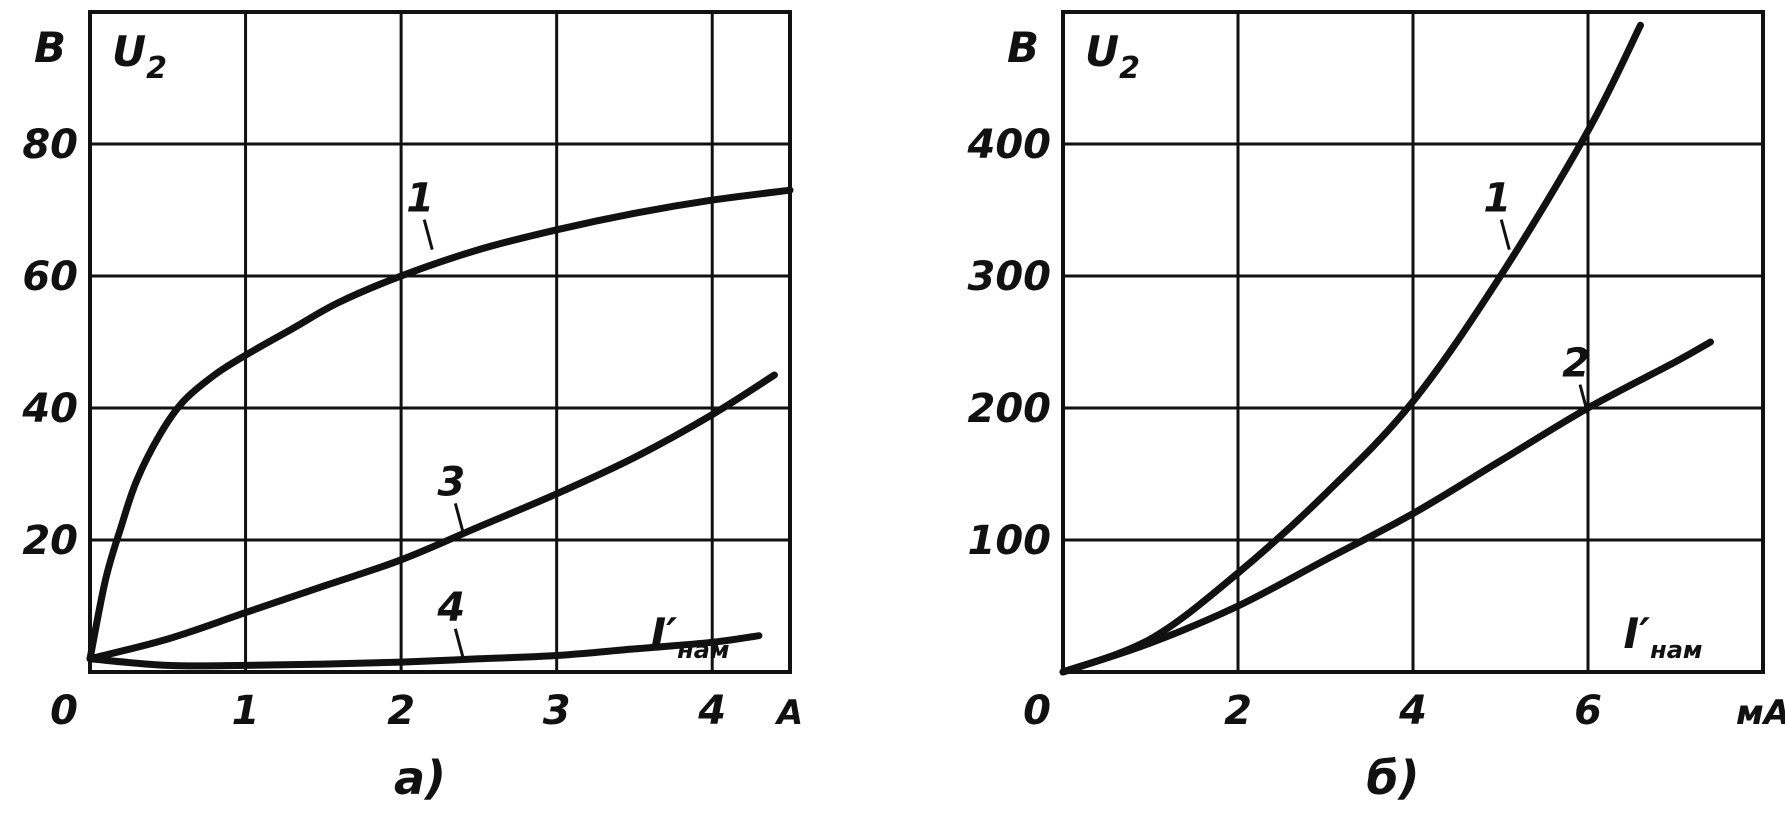  Describe the element at coordinates (1588, 711) in the screenshot. I see `x-tick-label: 6` at that location.